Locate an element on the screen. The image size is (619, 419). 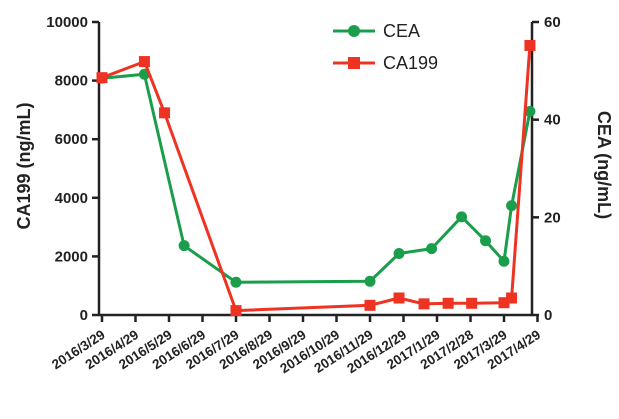
left-axis-title: CA199 (ng/mL) is located at coordinates (24, 165).